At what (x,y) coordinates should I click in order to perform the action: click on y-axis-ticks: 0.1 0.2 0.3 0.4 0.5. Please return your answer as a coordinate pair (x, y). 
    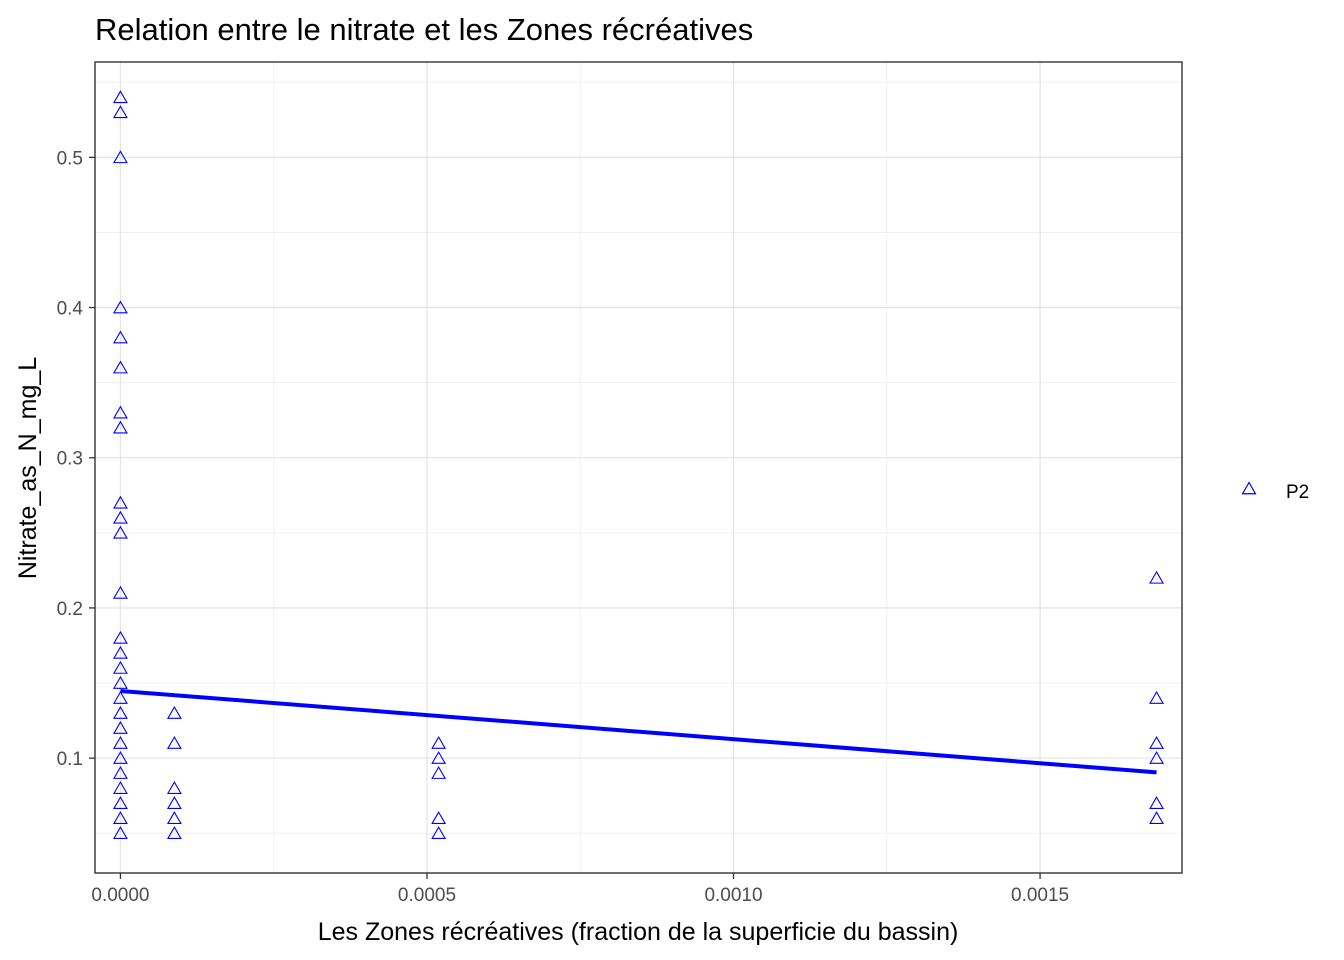
    Looking at the image, I should click on (76, 459).